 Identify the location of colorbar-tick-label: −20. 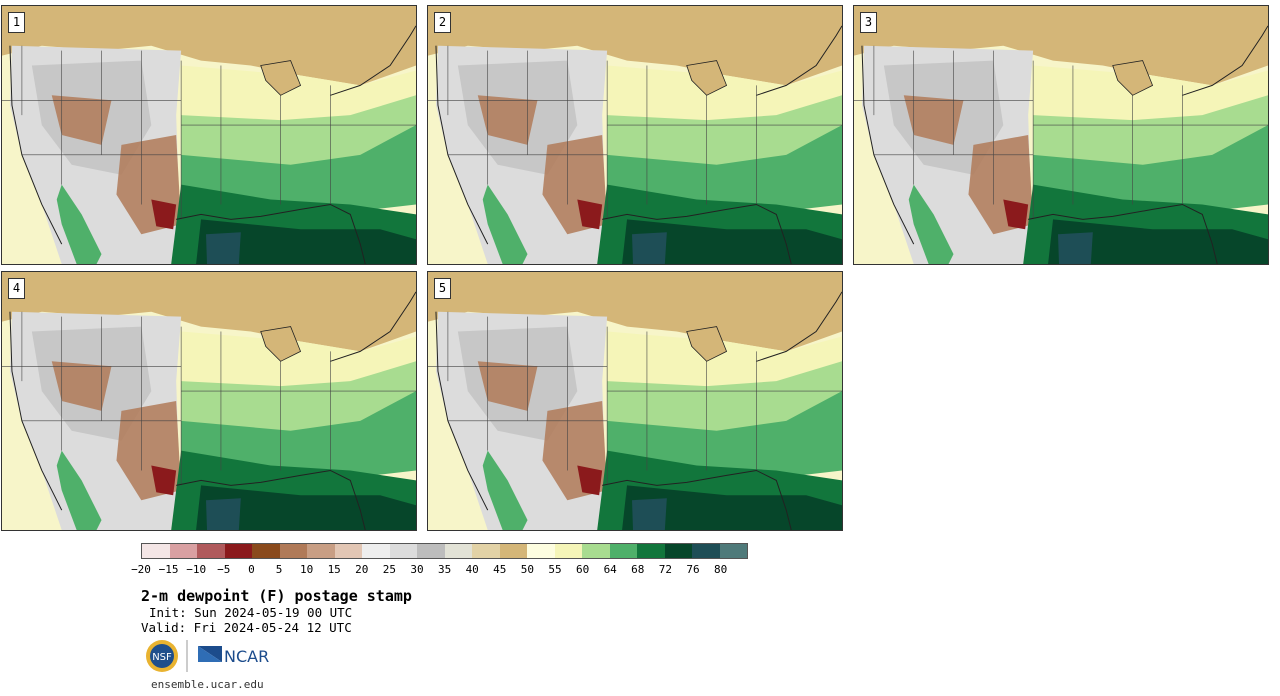
(141, 569).